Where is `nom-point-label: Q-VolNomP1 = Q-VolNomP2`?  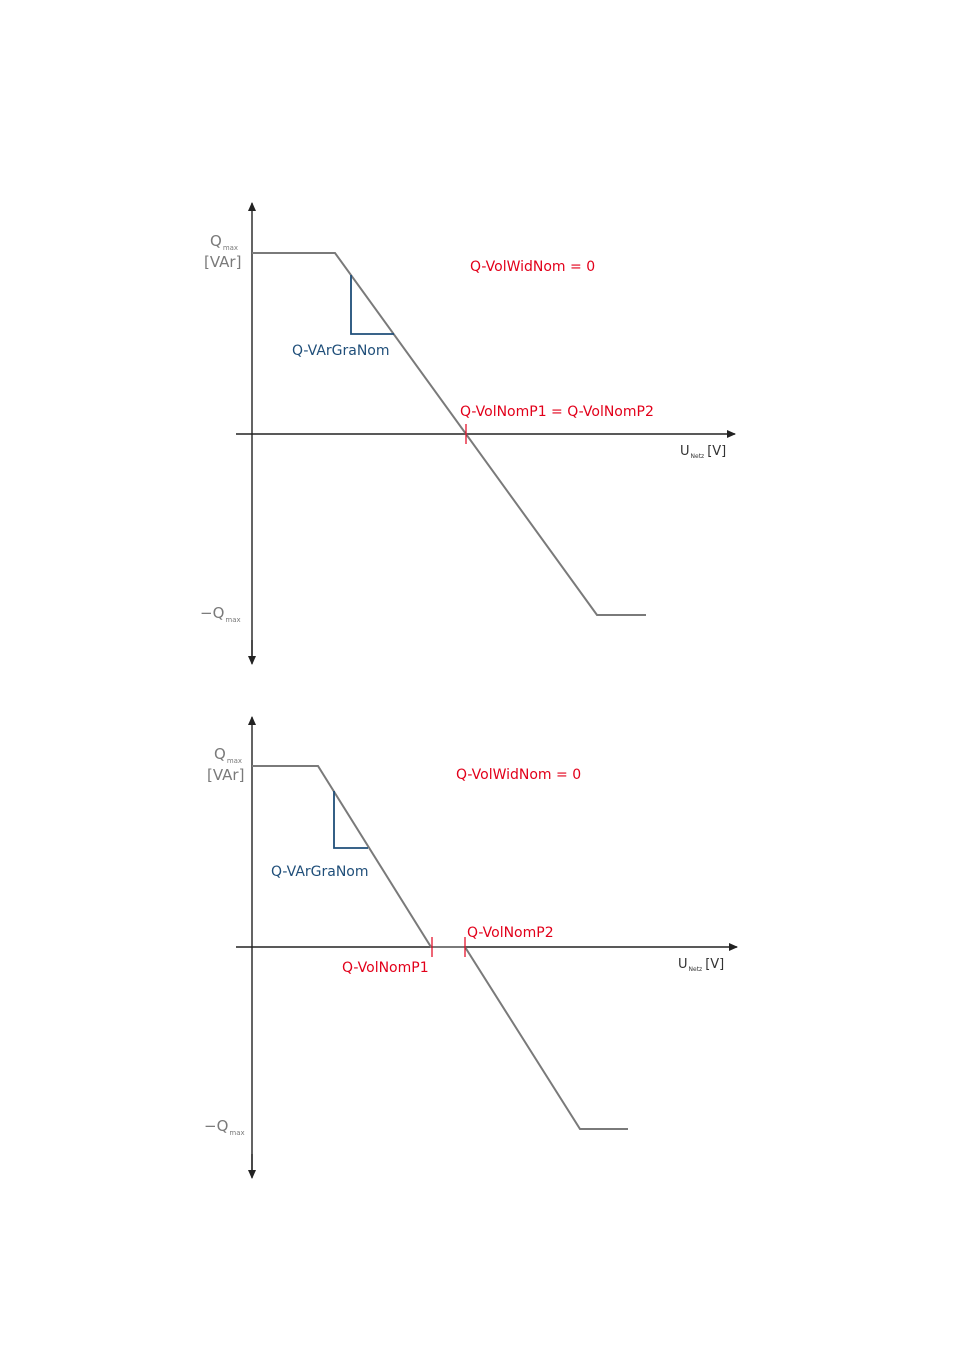 nom-point-label: Q-VolNomP1 = Q-VolNomP2 is located at coordinates (557, 412).